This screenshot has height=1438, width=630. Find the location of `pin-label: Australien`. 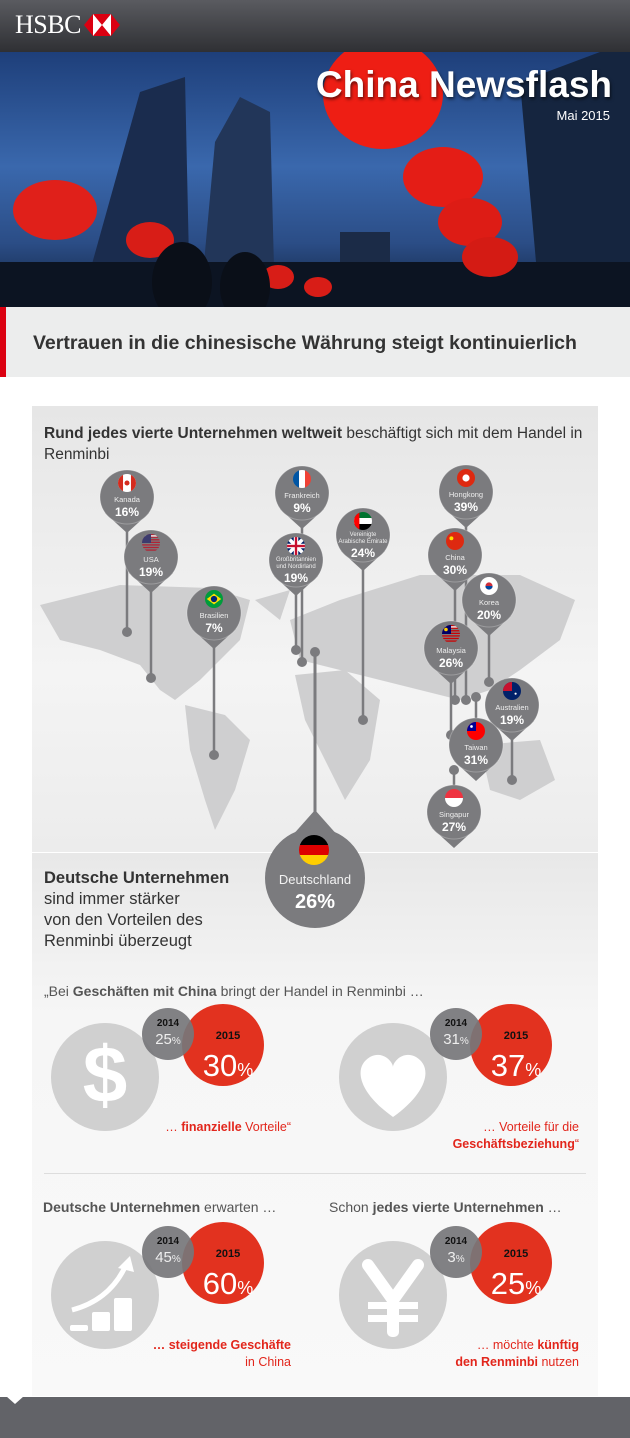

pin-label: Australien is located at coordinates (511, 707).